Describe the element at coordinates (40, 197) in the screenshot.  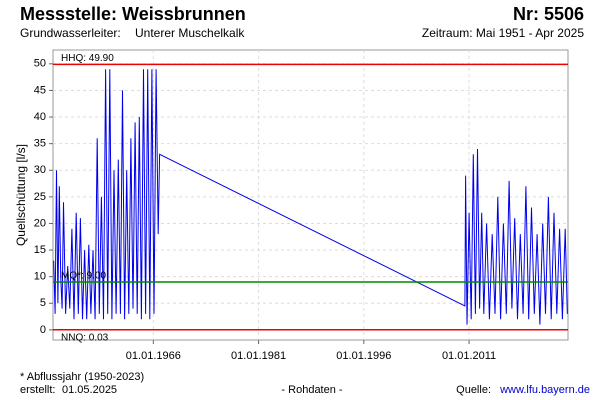
I see `y-tick-label: 25` at that location.